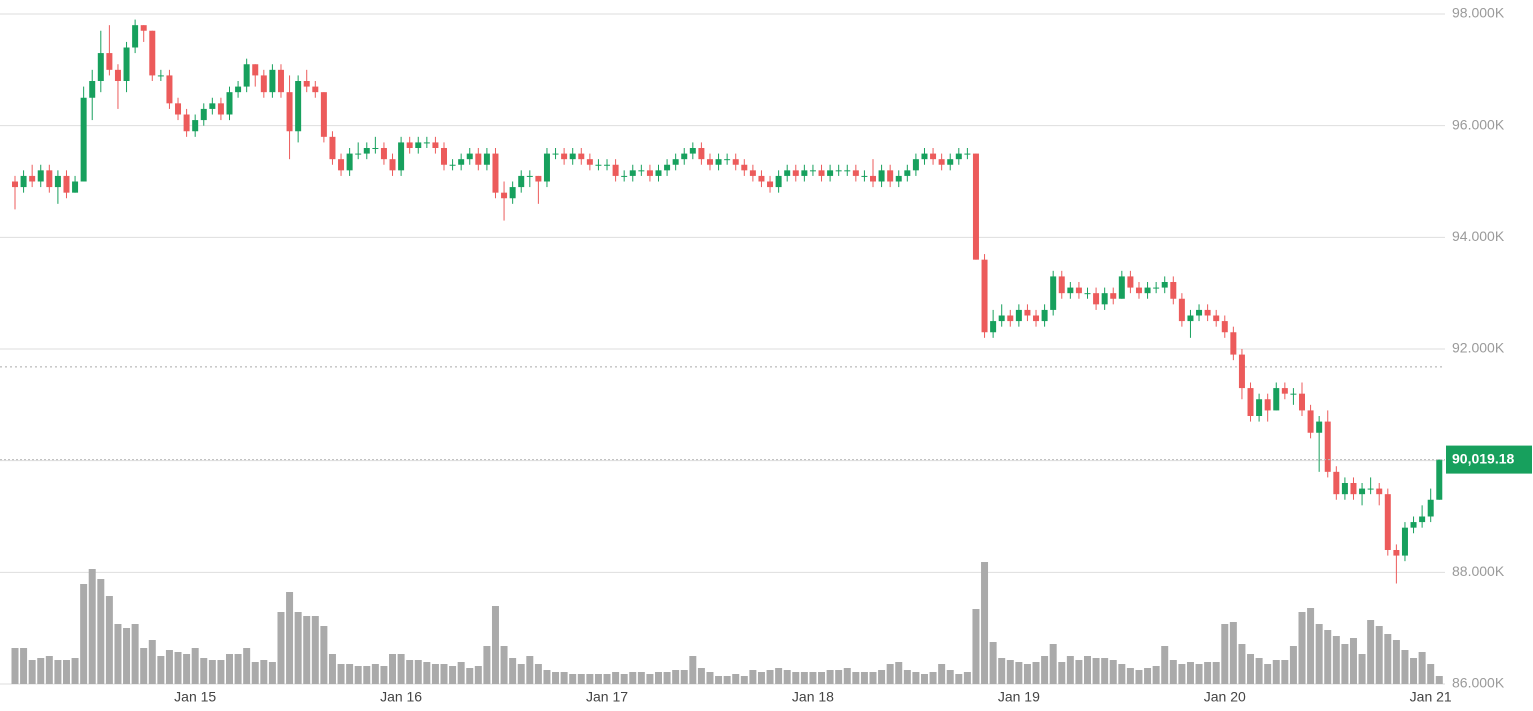 This screenshot has width=1533, height=711. What do you see at coordinates (1483, 458) in the screenshot?
I see `last-price-label: 90,019.18` at bounding box center [1483, 458].